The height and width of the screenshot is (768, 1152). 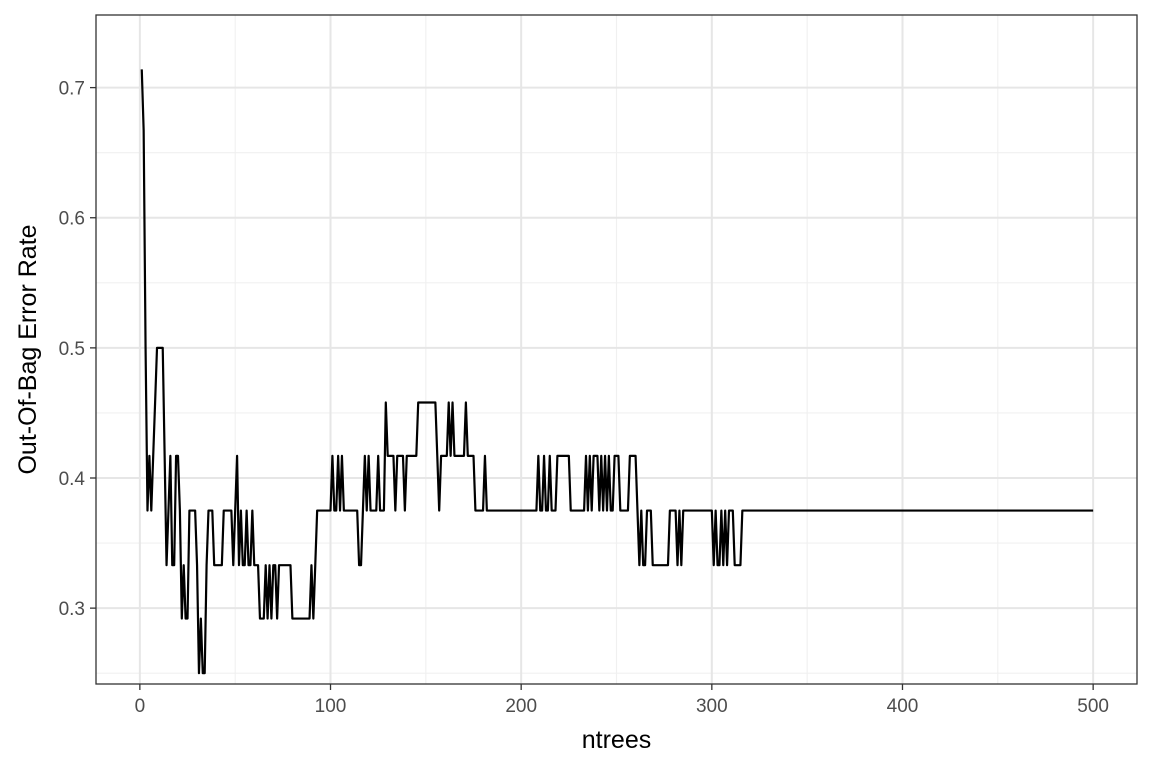 I want to click on x-tick-label: 100, so click(x=331, y=706).